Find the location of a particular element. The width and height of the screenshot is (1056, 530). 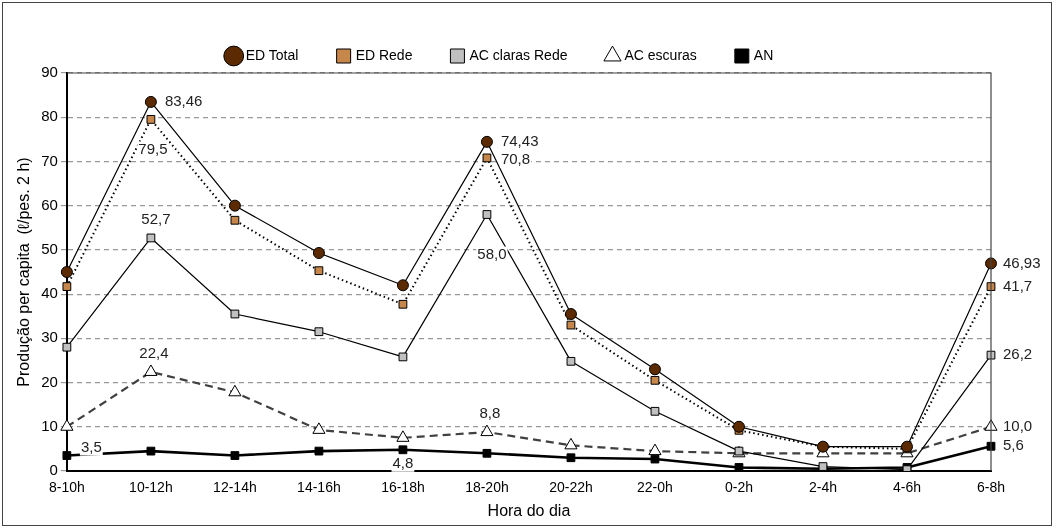

data-label: 52,7 is located at coordinates (156, 219).